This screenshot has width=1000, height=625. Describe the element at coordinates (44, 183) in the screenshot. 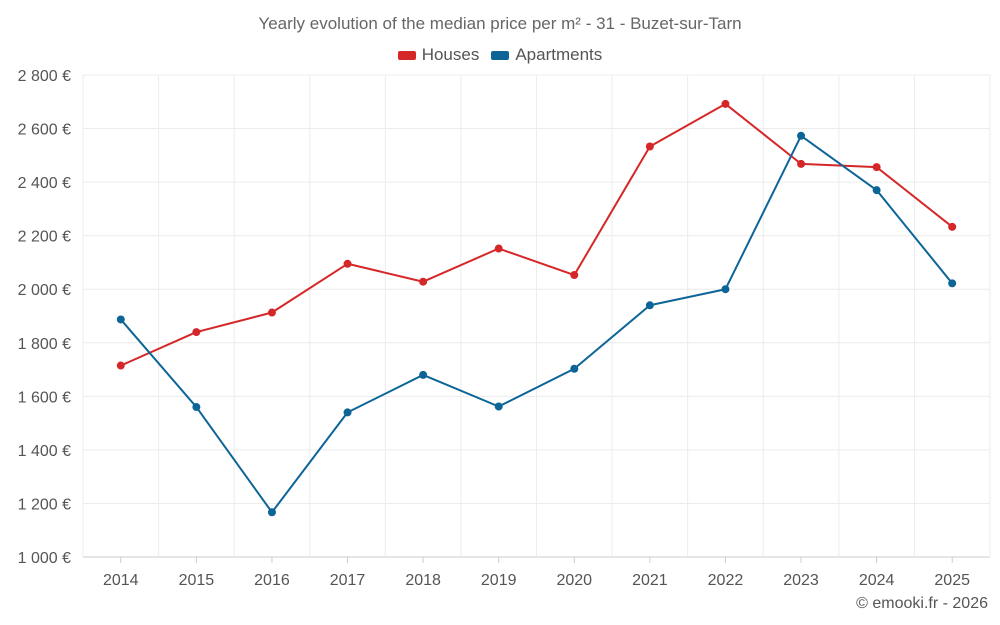

I see `y-tick-label: 2 400 €` at that location.